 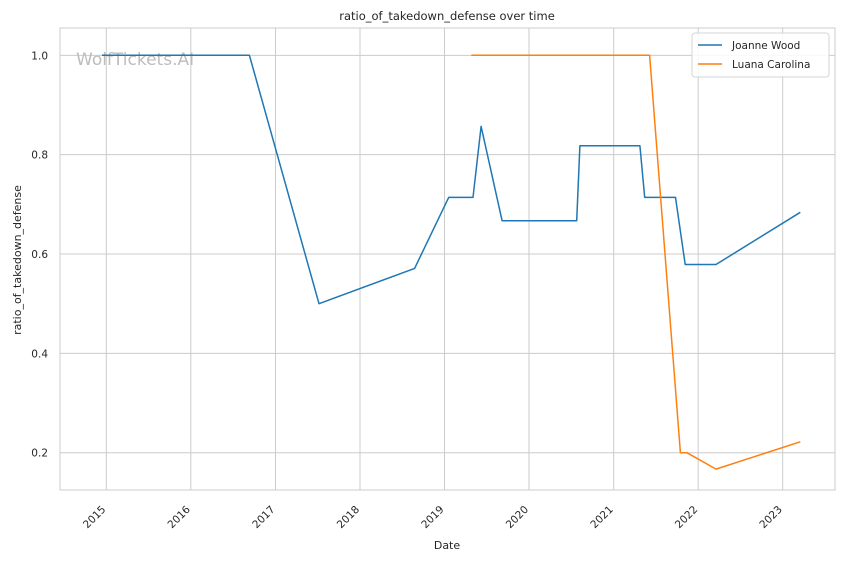 I want to click on legend-box, so click(x=760, y=55).